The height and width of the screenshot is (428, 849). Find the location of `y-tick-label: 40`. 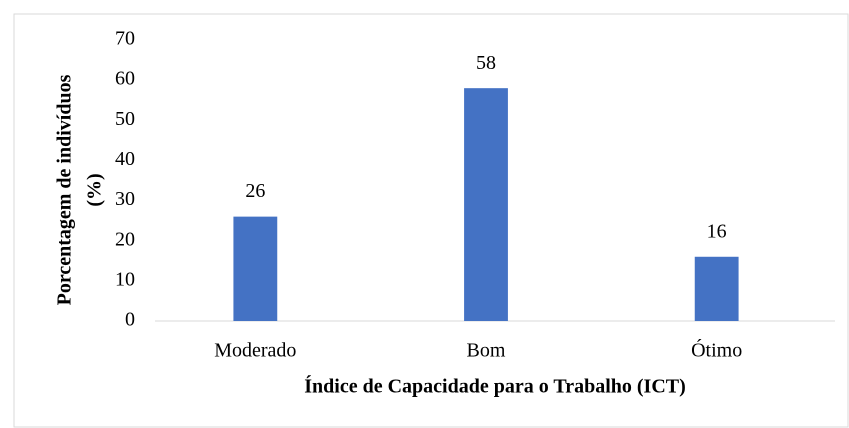

y-tick-label: 40 is located at coordinates (125, 159).